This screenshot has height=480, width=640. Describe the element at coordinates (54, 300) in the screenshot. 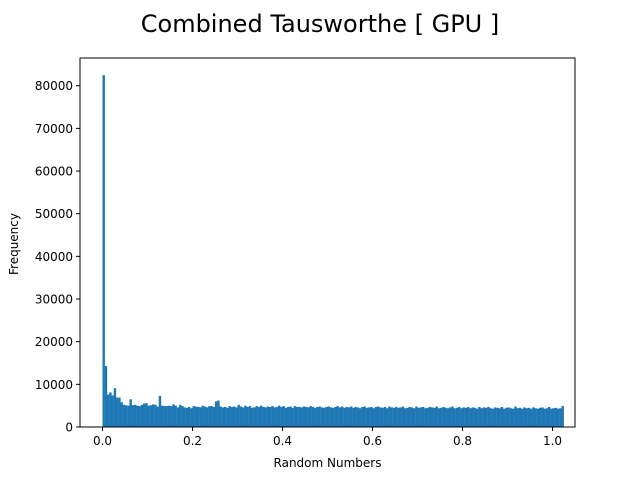

I see `y-tick-label: 30000` at that location.